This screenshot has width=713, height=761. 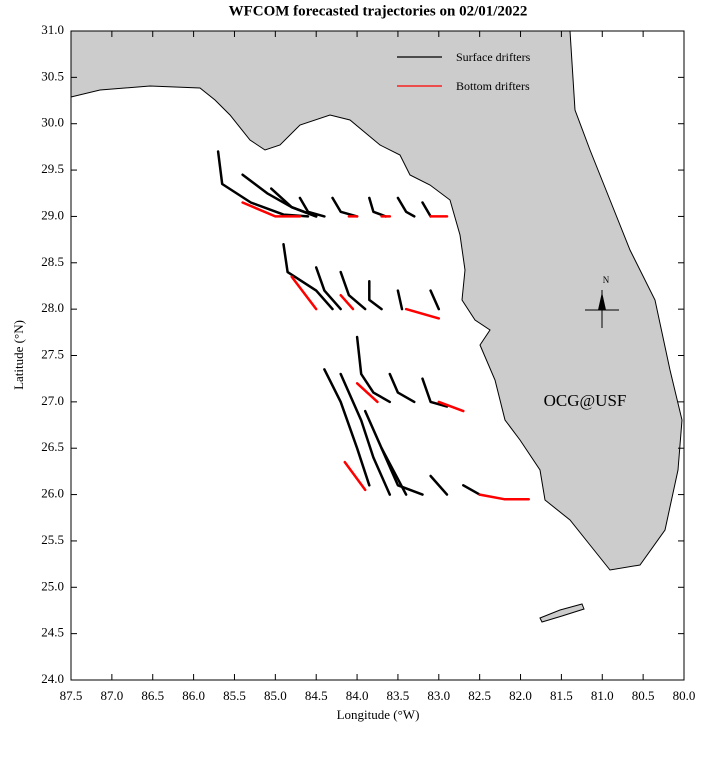 I want to click on x-tick-label: 84.0, so click(x=357, y=695).